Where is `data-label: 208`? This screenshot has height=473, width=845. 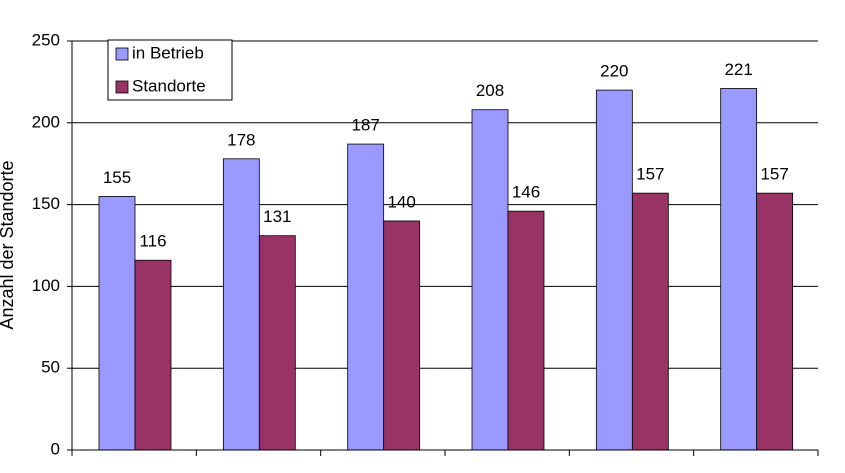
data-label: 208 is located at coordinates (490, 90).